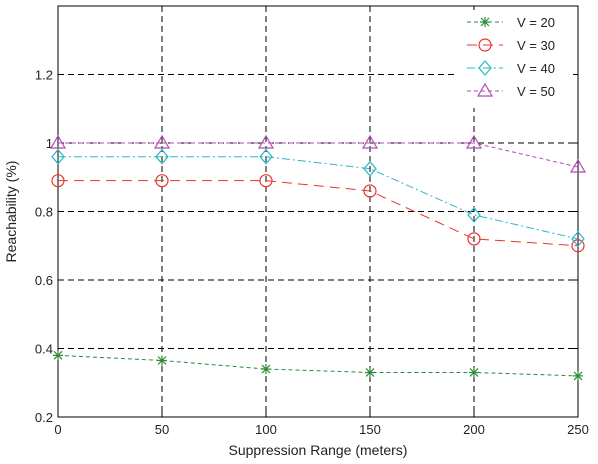 This screenshot has height=464, width=598. What do you see at coordinates (44, 280) in the screenshot?
I see `y-tick-label: 0.6` at bounding box center [44, 280].